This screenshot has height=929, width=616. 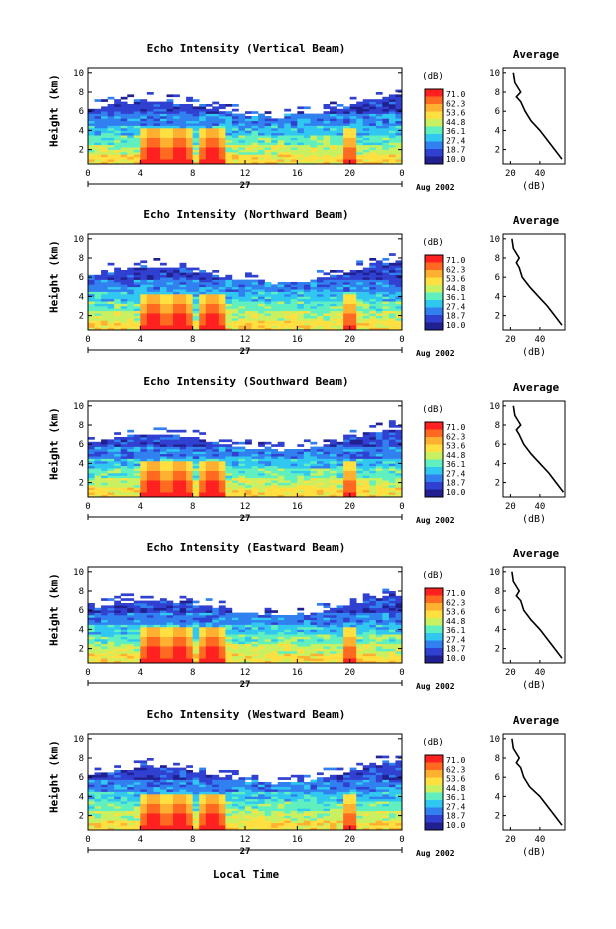 What do you see at coordinates (455, 612) in the screenshot?
I see `colorbar-tick-label: 53.6` at bounding box center [455, 612].